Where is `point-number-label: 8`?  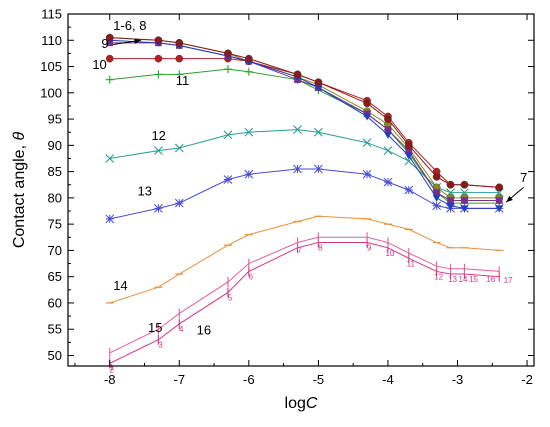
point-number-label: 8 is located at coordinates (320, 248).